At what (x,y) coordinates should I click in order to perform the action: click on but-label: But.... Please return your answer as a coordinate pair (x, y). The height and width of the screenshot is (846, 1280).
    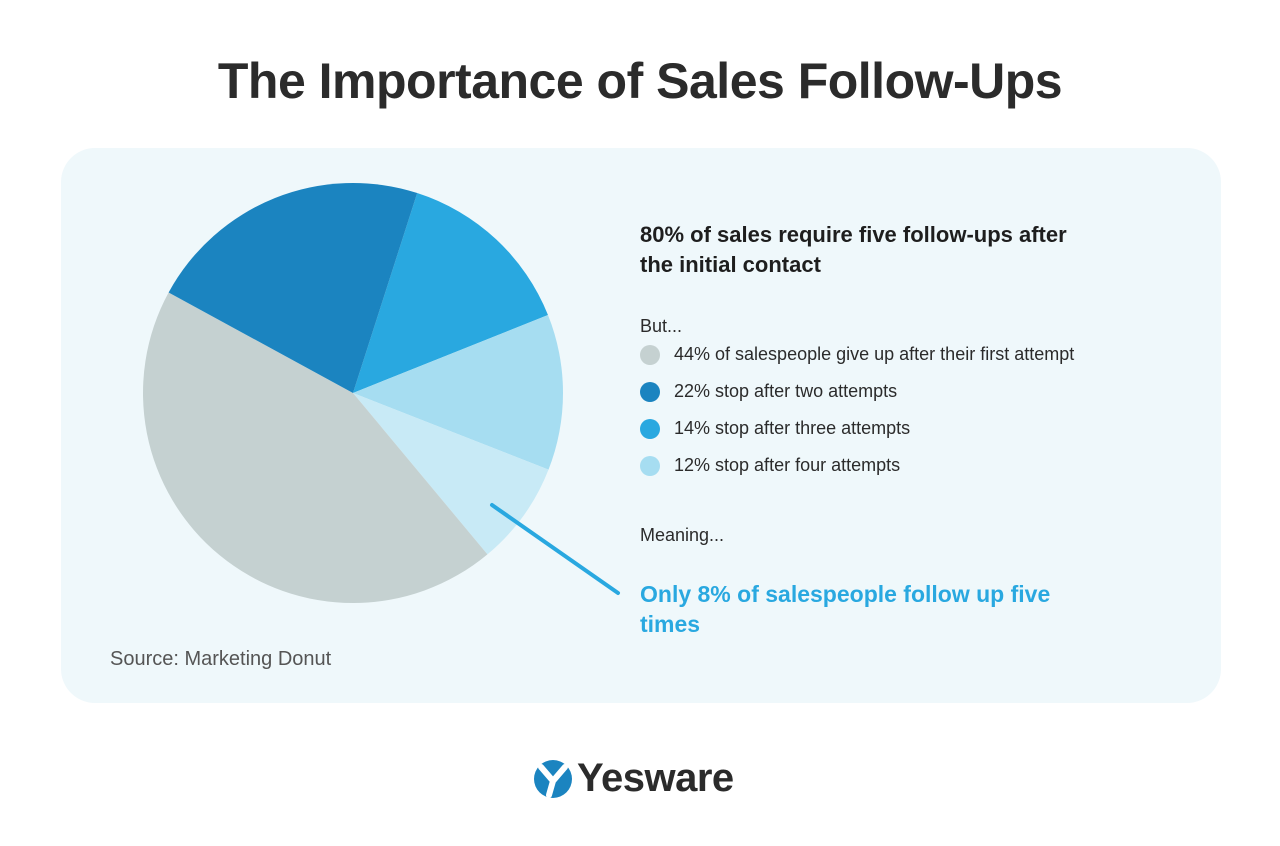
    Looking at the image, I should click on (661, 326).